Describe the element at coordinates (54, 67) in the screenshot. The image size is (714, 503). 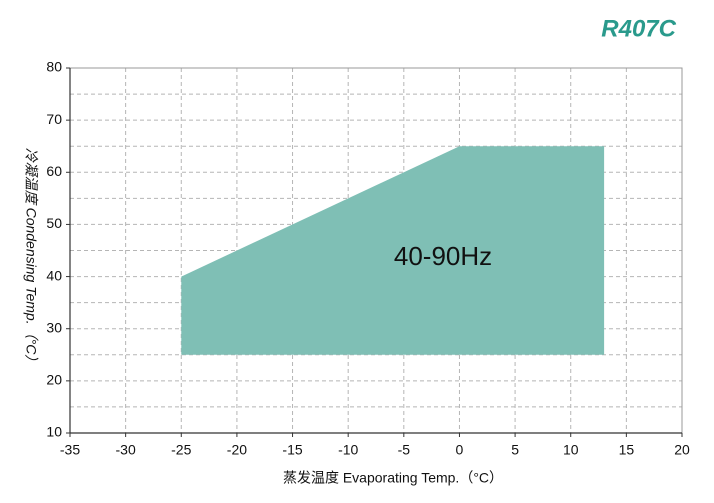
I see `y-tick-label: 80` at that location.